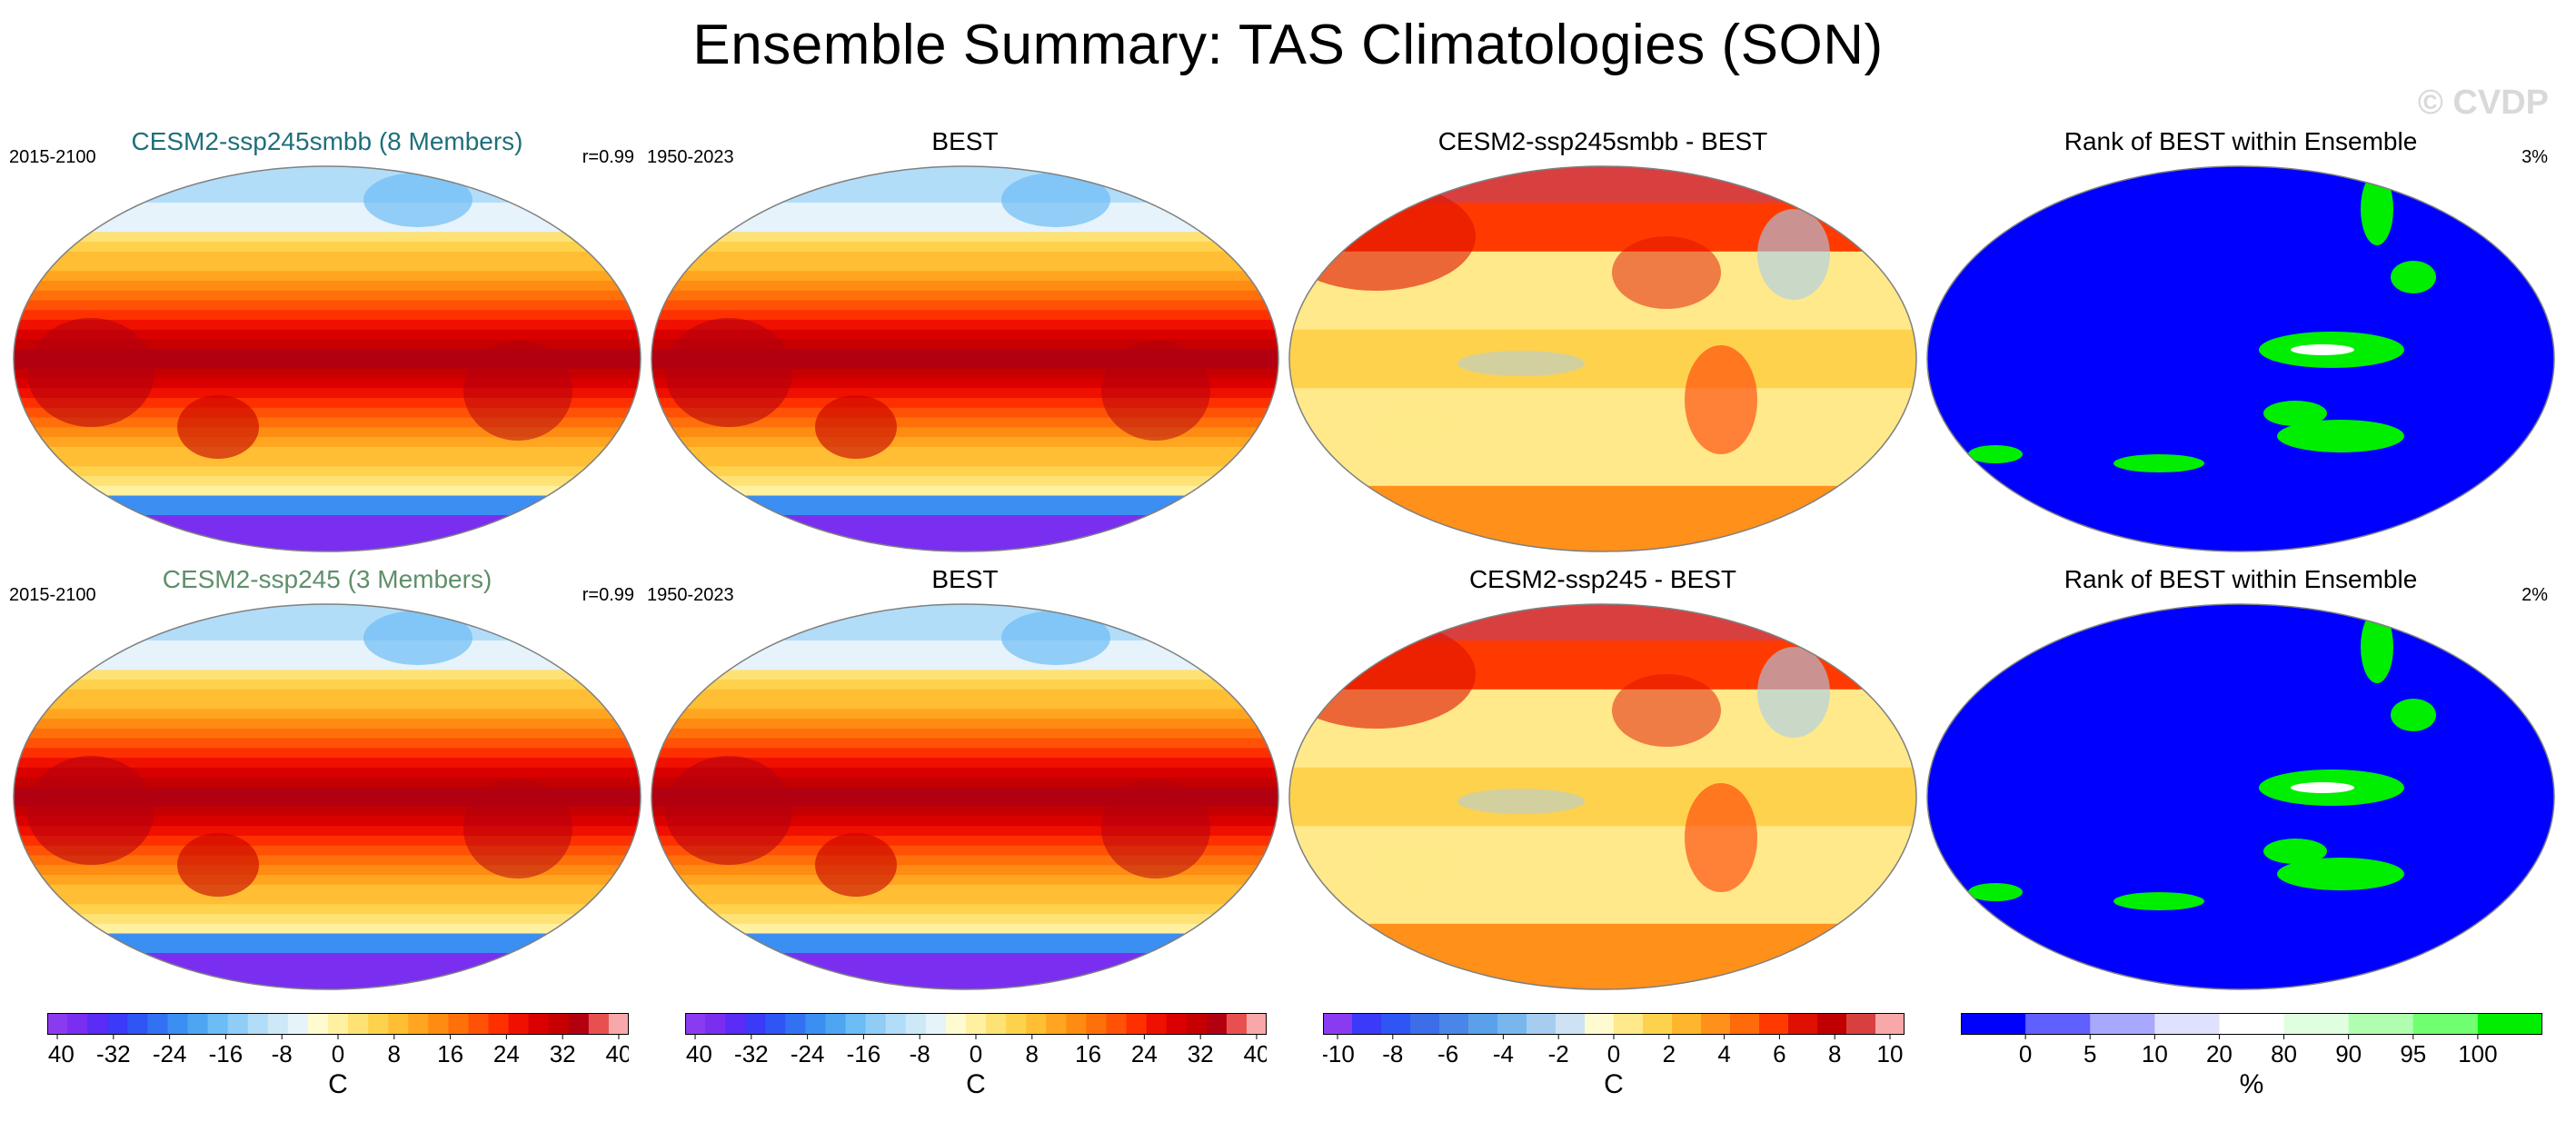 The height and width of the screenshot is (1122, 2576). What do you see at coordinates (808, 1053) in the screenshot?
I see `colorbar-tick-label: -24` at bounding box center [808, 1053].